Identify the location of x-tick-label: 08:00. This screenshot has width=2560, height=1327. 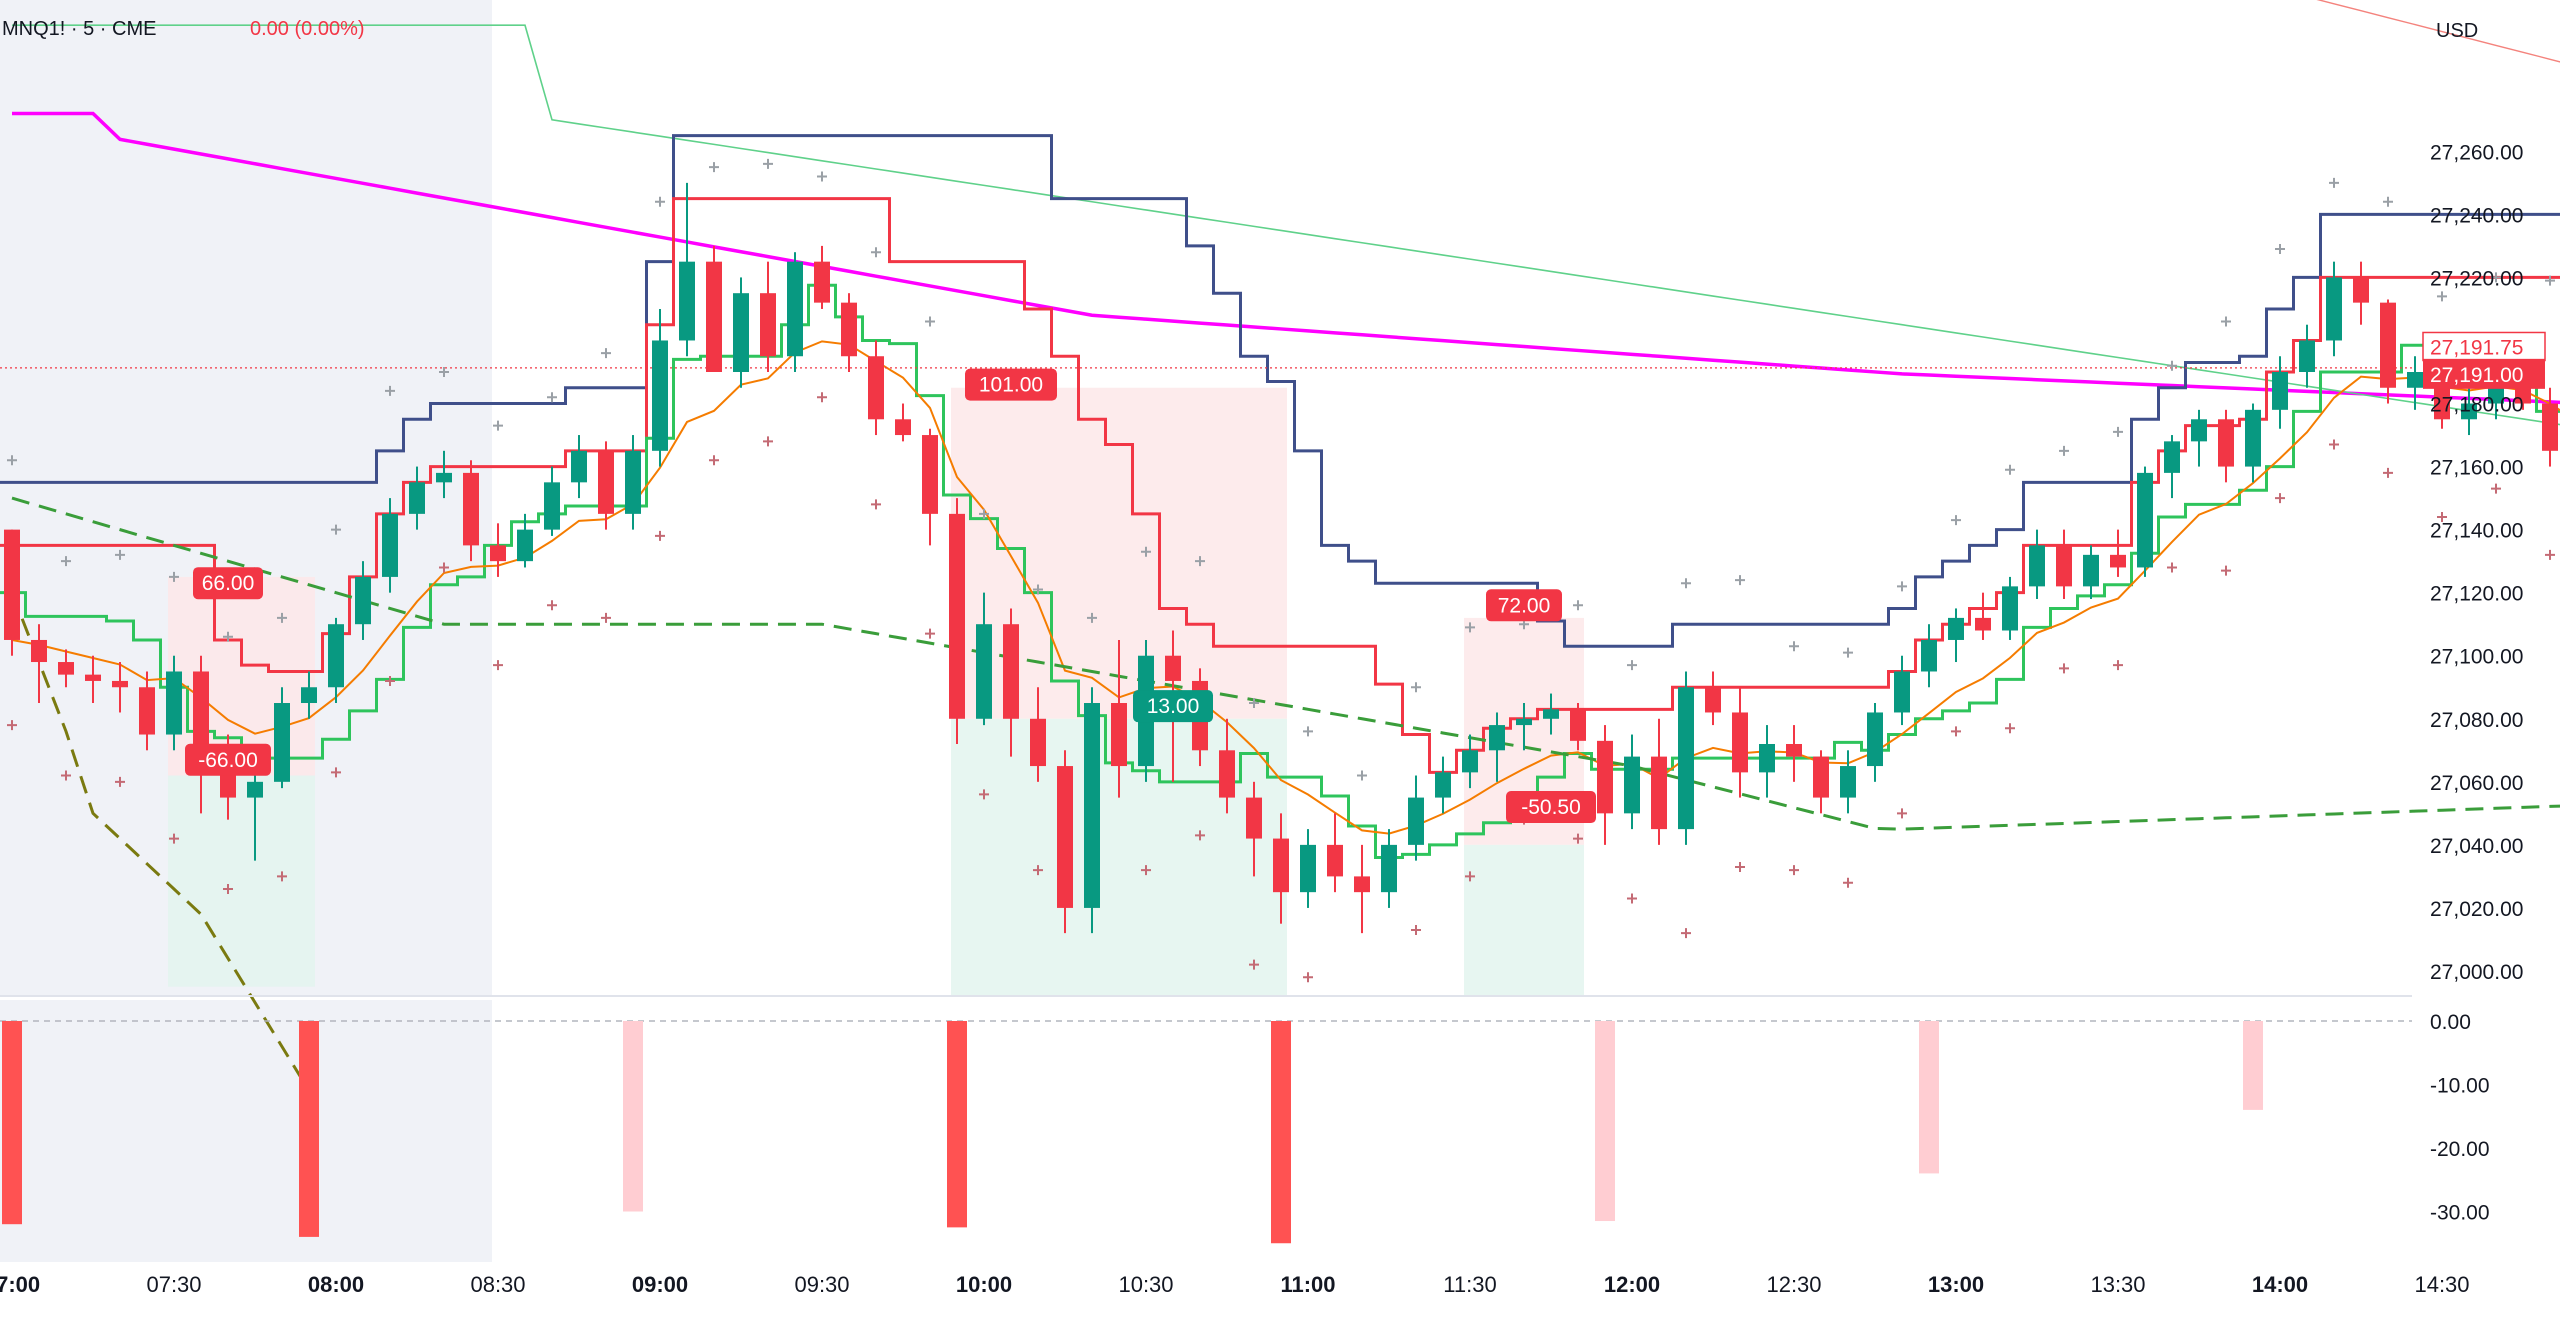
(336, 1284).